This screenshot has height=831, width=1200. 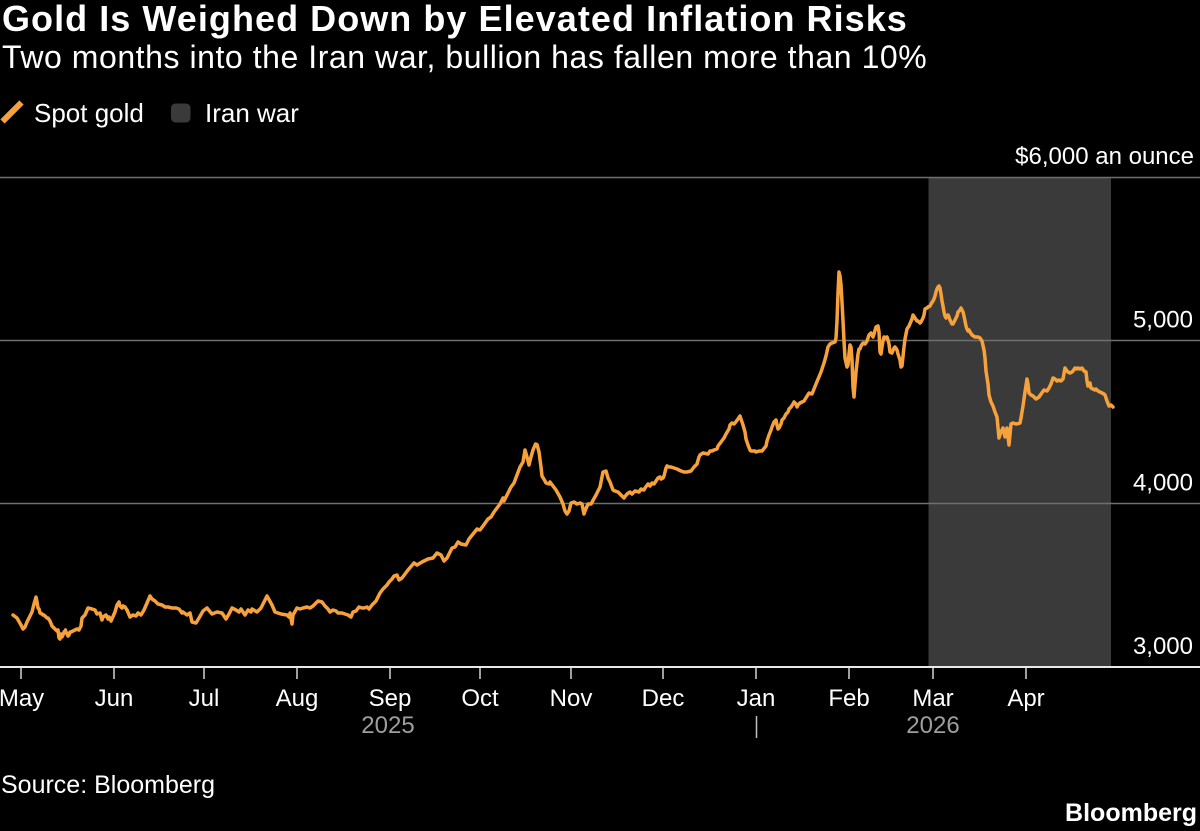 I want to click on svg-text: 2026, so click(x=932, y=725).